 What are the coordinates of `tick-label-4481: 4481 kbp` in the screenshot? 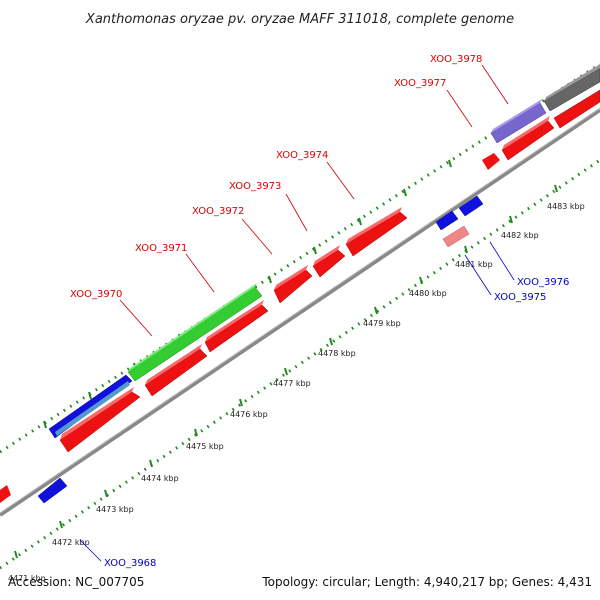 It's located at (474, 264).